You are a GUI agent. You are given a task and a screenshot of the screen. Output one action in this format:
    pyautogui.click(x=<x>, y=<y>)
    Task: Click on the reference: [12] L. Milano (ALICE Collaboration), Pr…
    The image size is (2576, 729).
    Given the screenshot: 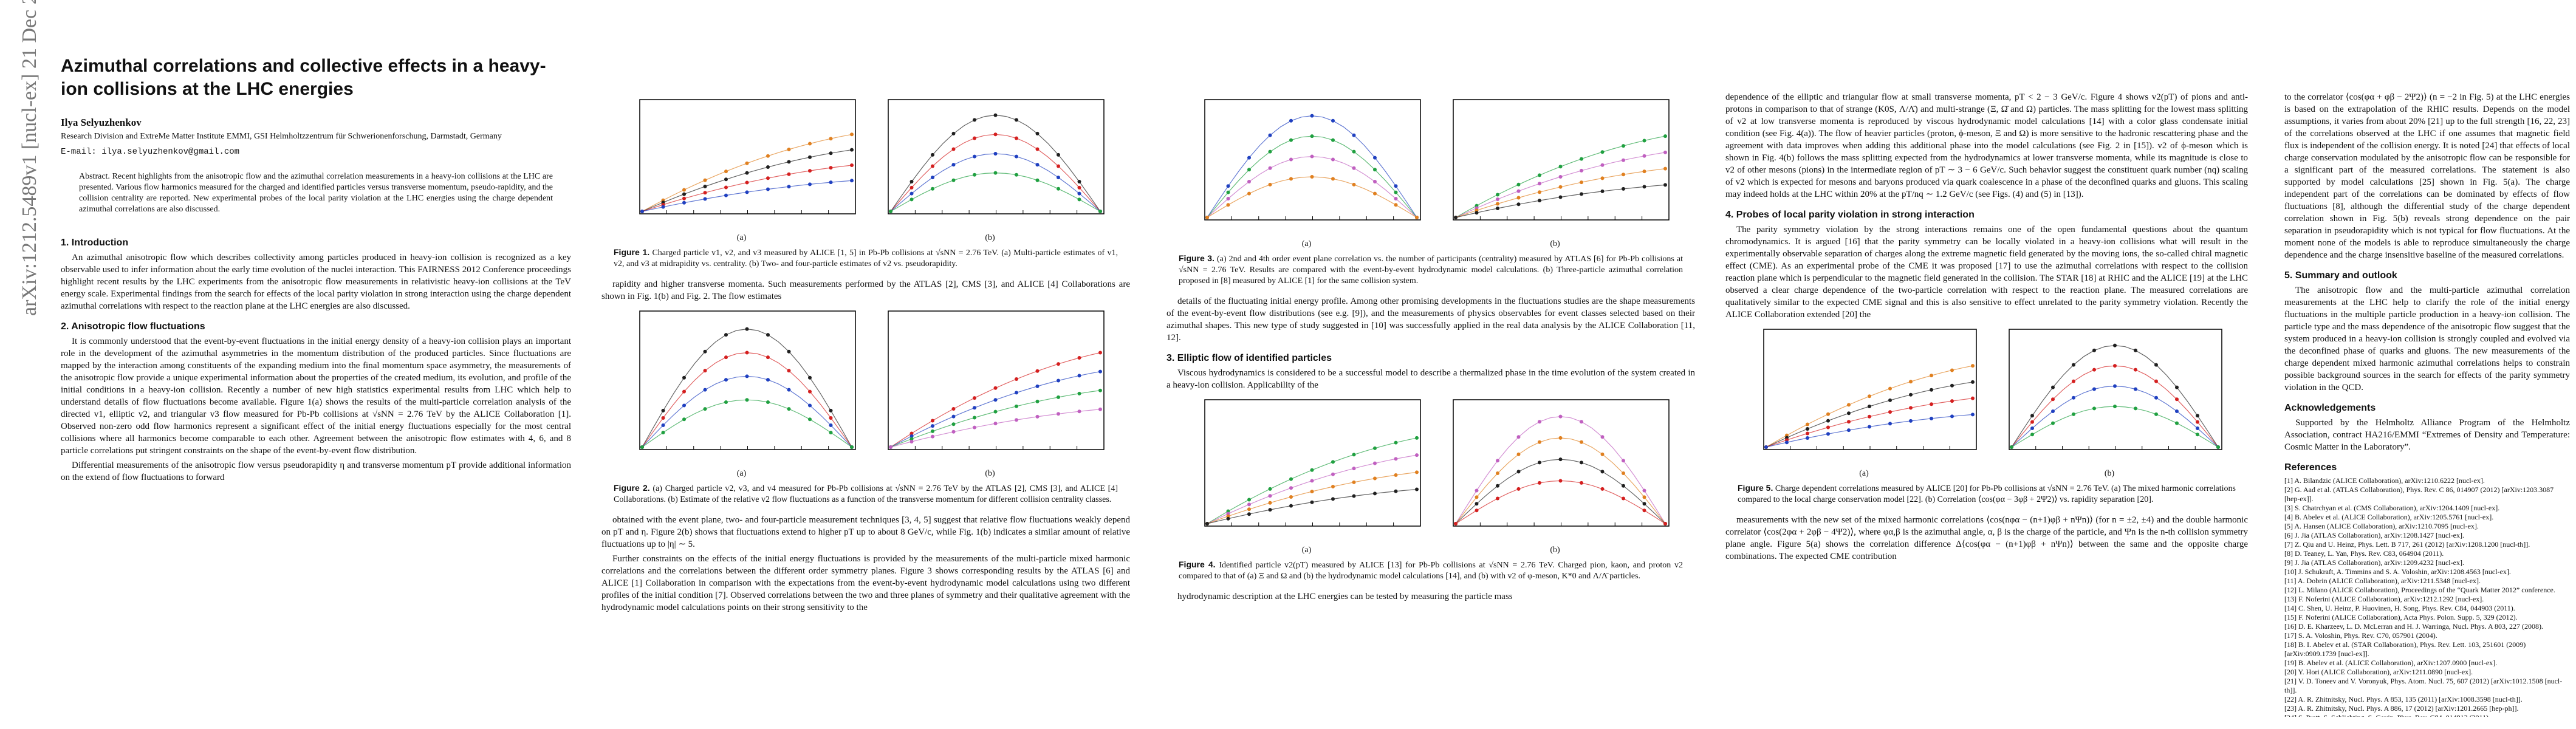 What is the action you would take?
    pyautogui.click(x=2419, y=590)
    